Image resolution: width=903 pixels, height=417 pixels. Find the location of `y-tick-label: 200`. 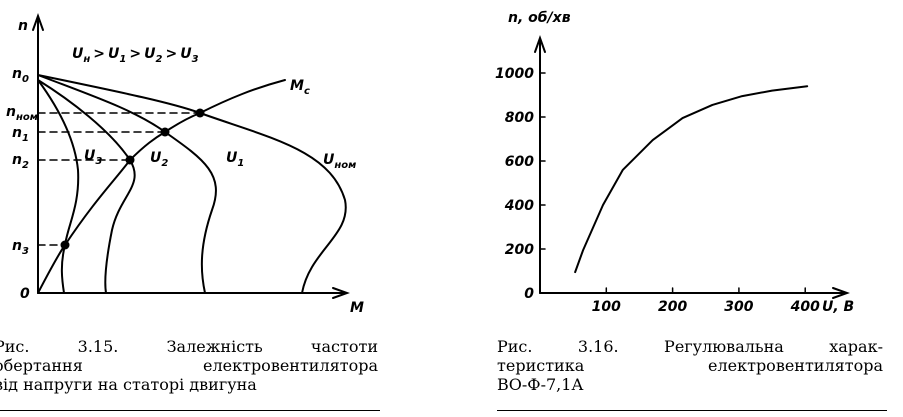

y-tick-label: 200 is located at coordinates (519, 250).